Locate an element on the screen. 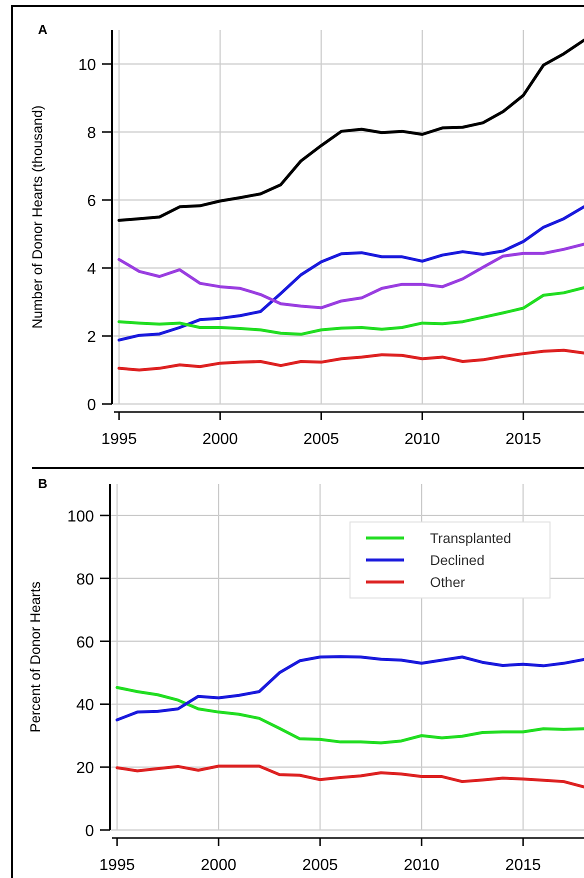 Image resolution: width=584 pixels, height=878 pixels. y-tick-label: 10 is located at coordinates (87, 65).